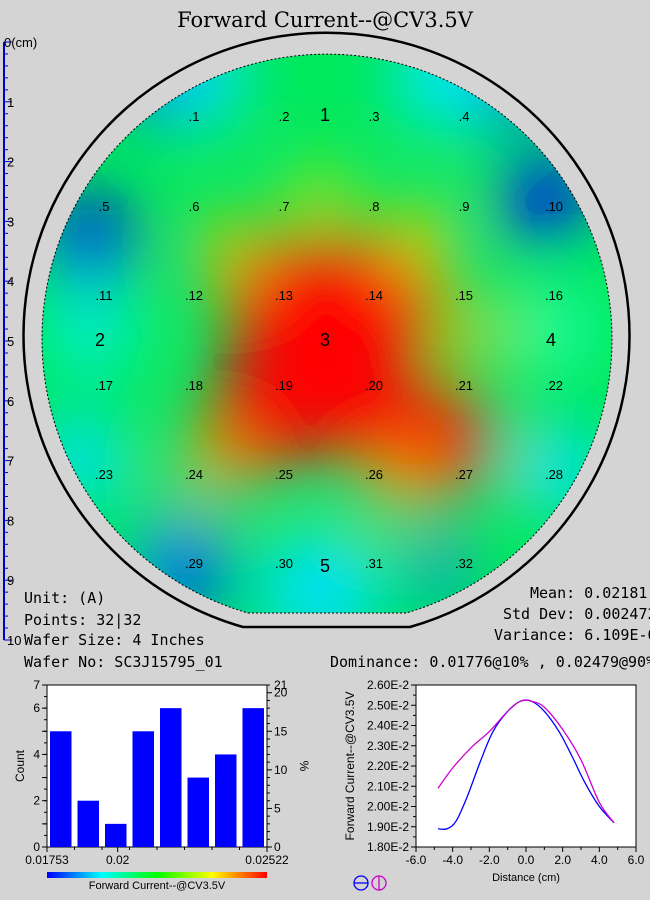 The height and width of the screenshot is (900, 650). Describe the element at coordinates (304, 766) in the screenshot. I see `y2-axis-label: %` at that location.